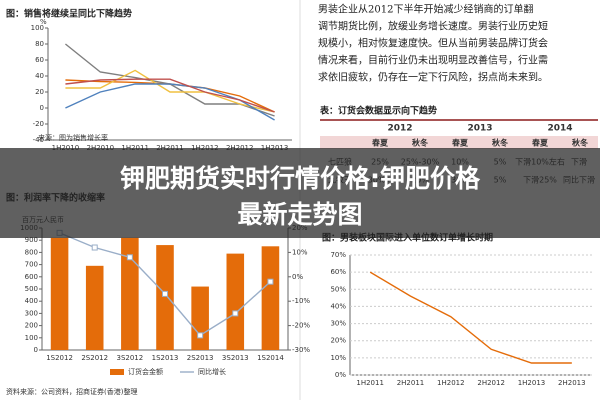 The height and width of the screenshot is (400, 600). Describe the element at coordinates (370, 383) in the screenshot. I see `x-tick-label: 1H2011` at that location.